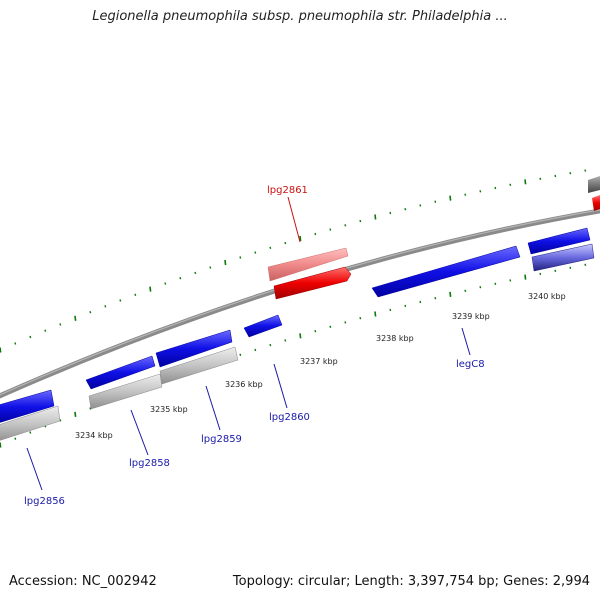  I want to click on gene-lpg2856, so click(27, 406).